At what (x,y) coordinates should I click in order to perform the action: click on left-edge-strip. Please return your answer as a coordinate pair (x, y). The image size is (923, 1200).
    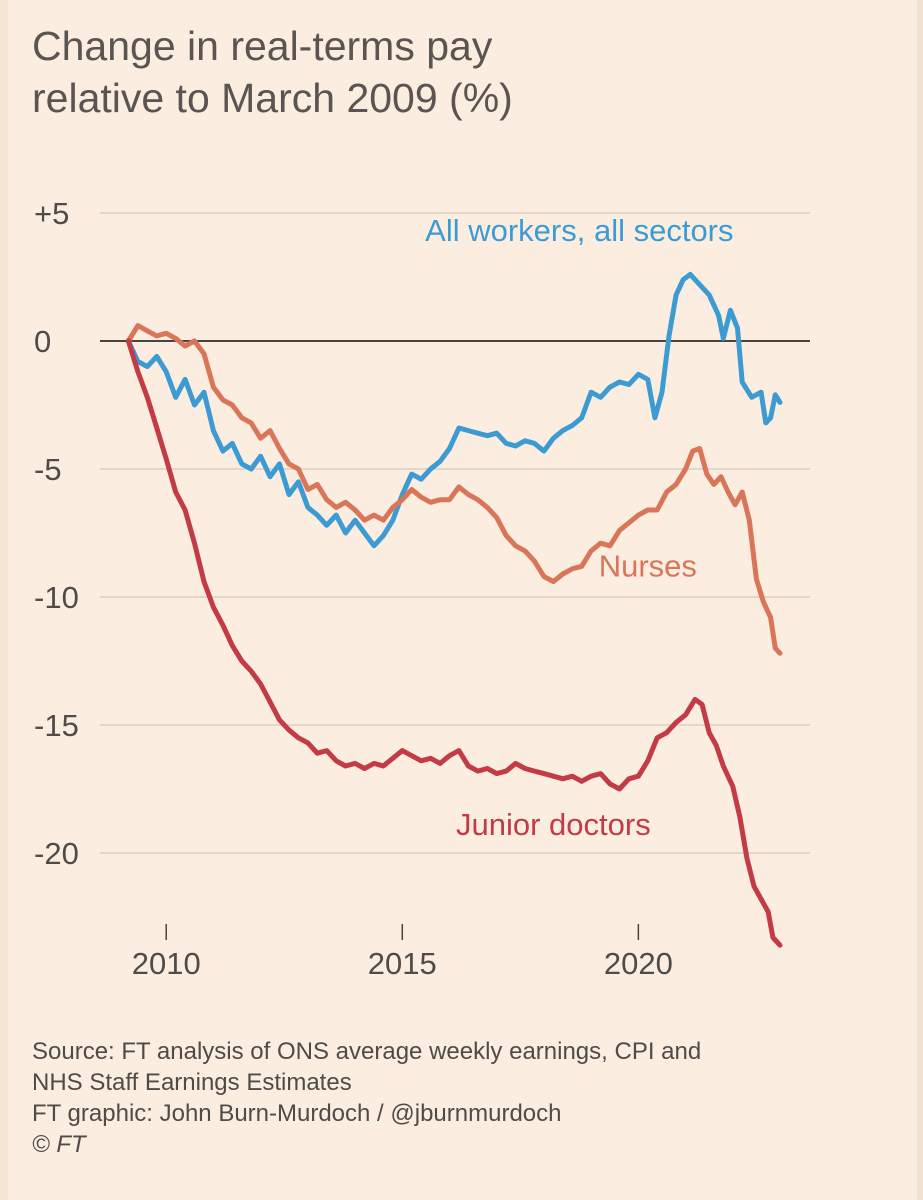
    Looking at the image, I should click on (4, 600).